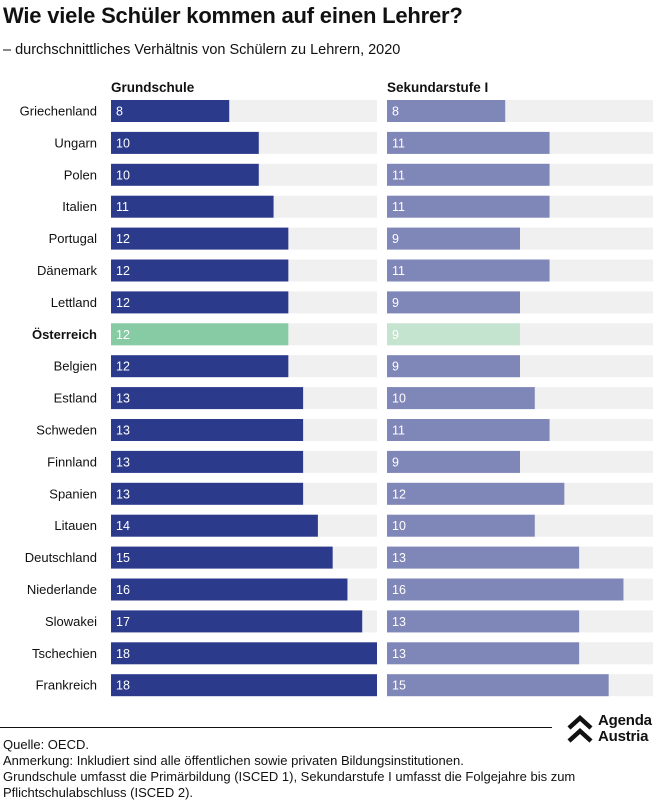 Image resolution: width=658 pixels, height=801 pixels. I want to click on bar-value-label-grundschule: 11, so click(122, 207).